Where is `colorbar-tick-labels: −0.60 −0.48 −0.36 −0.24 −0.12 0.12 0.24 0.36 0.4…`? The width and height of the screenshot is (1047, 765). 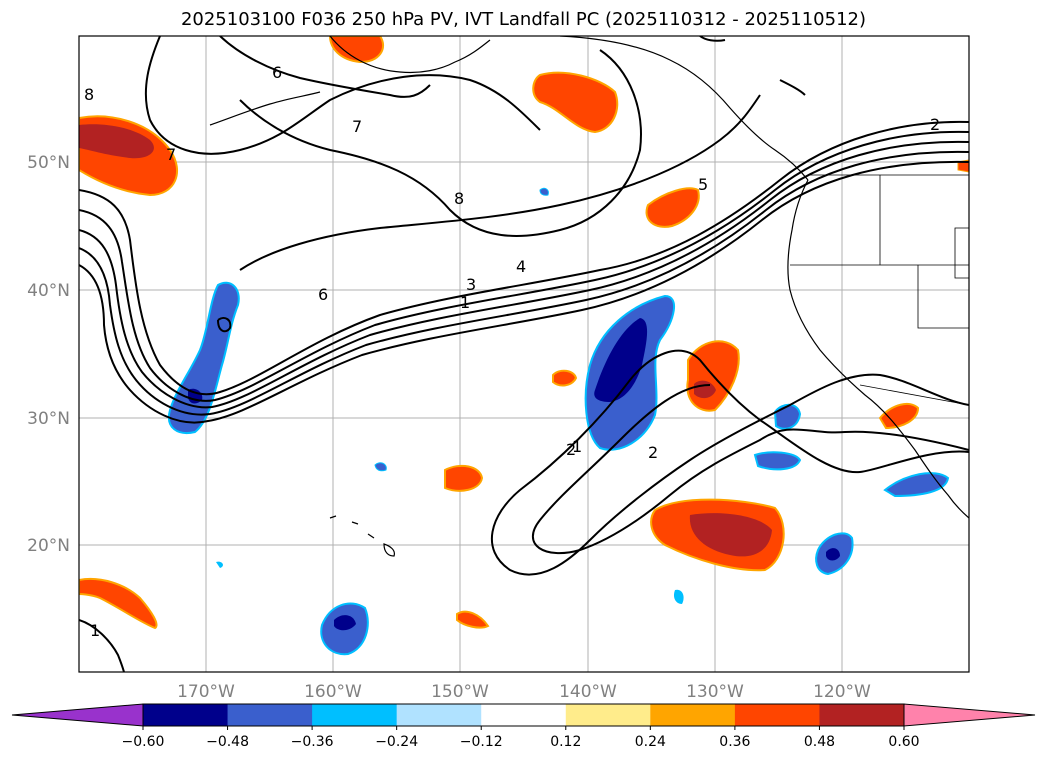
colorbar-tick-labels: −0.60 −0.48 −0.36 −0.24 −0.12 0.12 0.24 0.36 0.4… is located at coordinates (521, 738).